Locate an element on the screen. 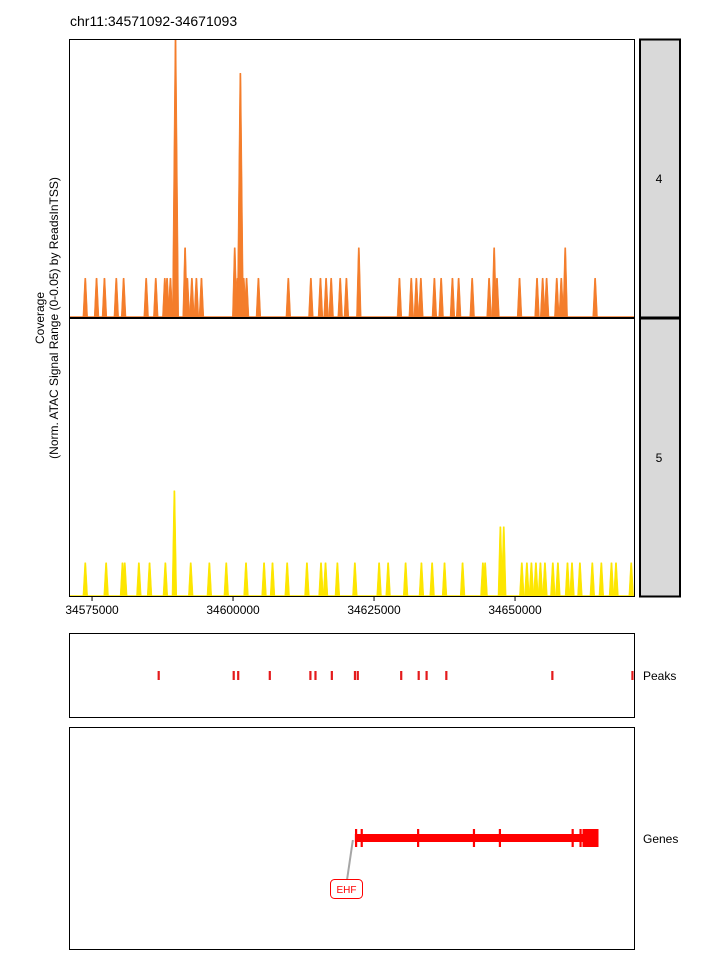 The height and width of the screenshot is (960, 720). gene-label-connector is located at coordinates (350, 860).